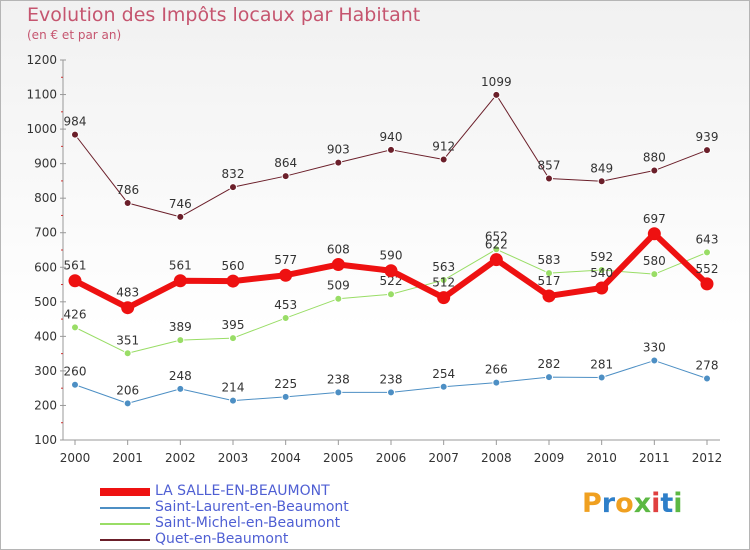 The image size is (750, 550). What do you see at coordinates (496, 458) in the screenshot?
I see `x-tick-label: 2008` at bounding box center [496, 458].